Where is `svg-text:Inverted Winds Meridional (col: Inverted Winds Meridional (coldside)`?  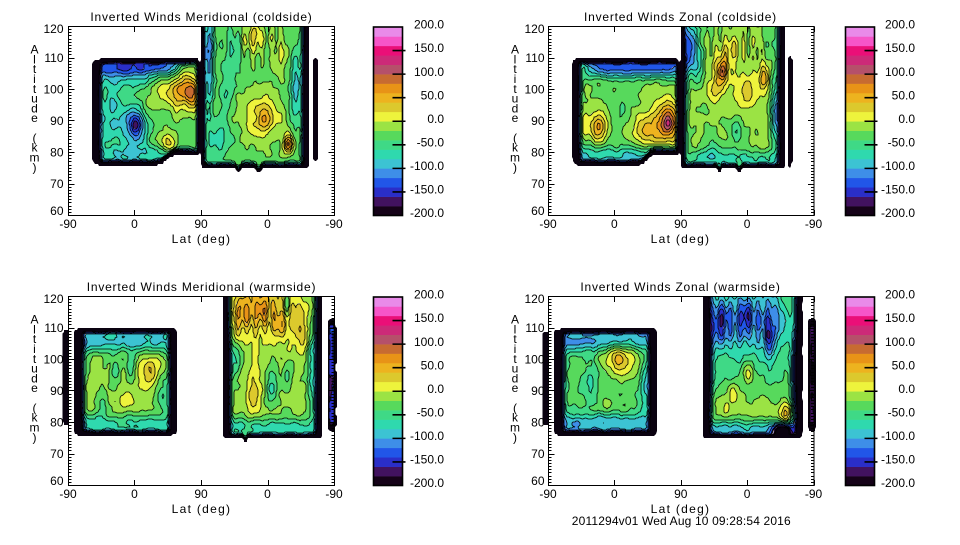
svg-text:Inverted Winds Meridional (col: Inverted Winds Meridional (coldside) is located at coordinates (201, 17).